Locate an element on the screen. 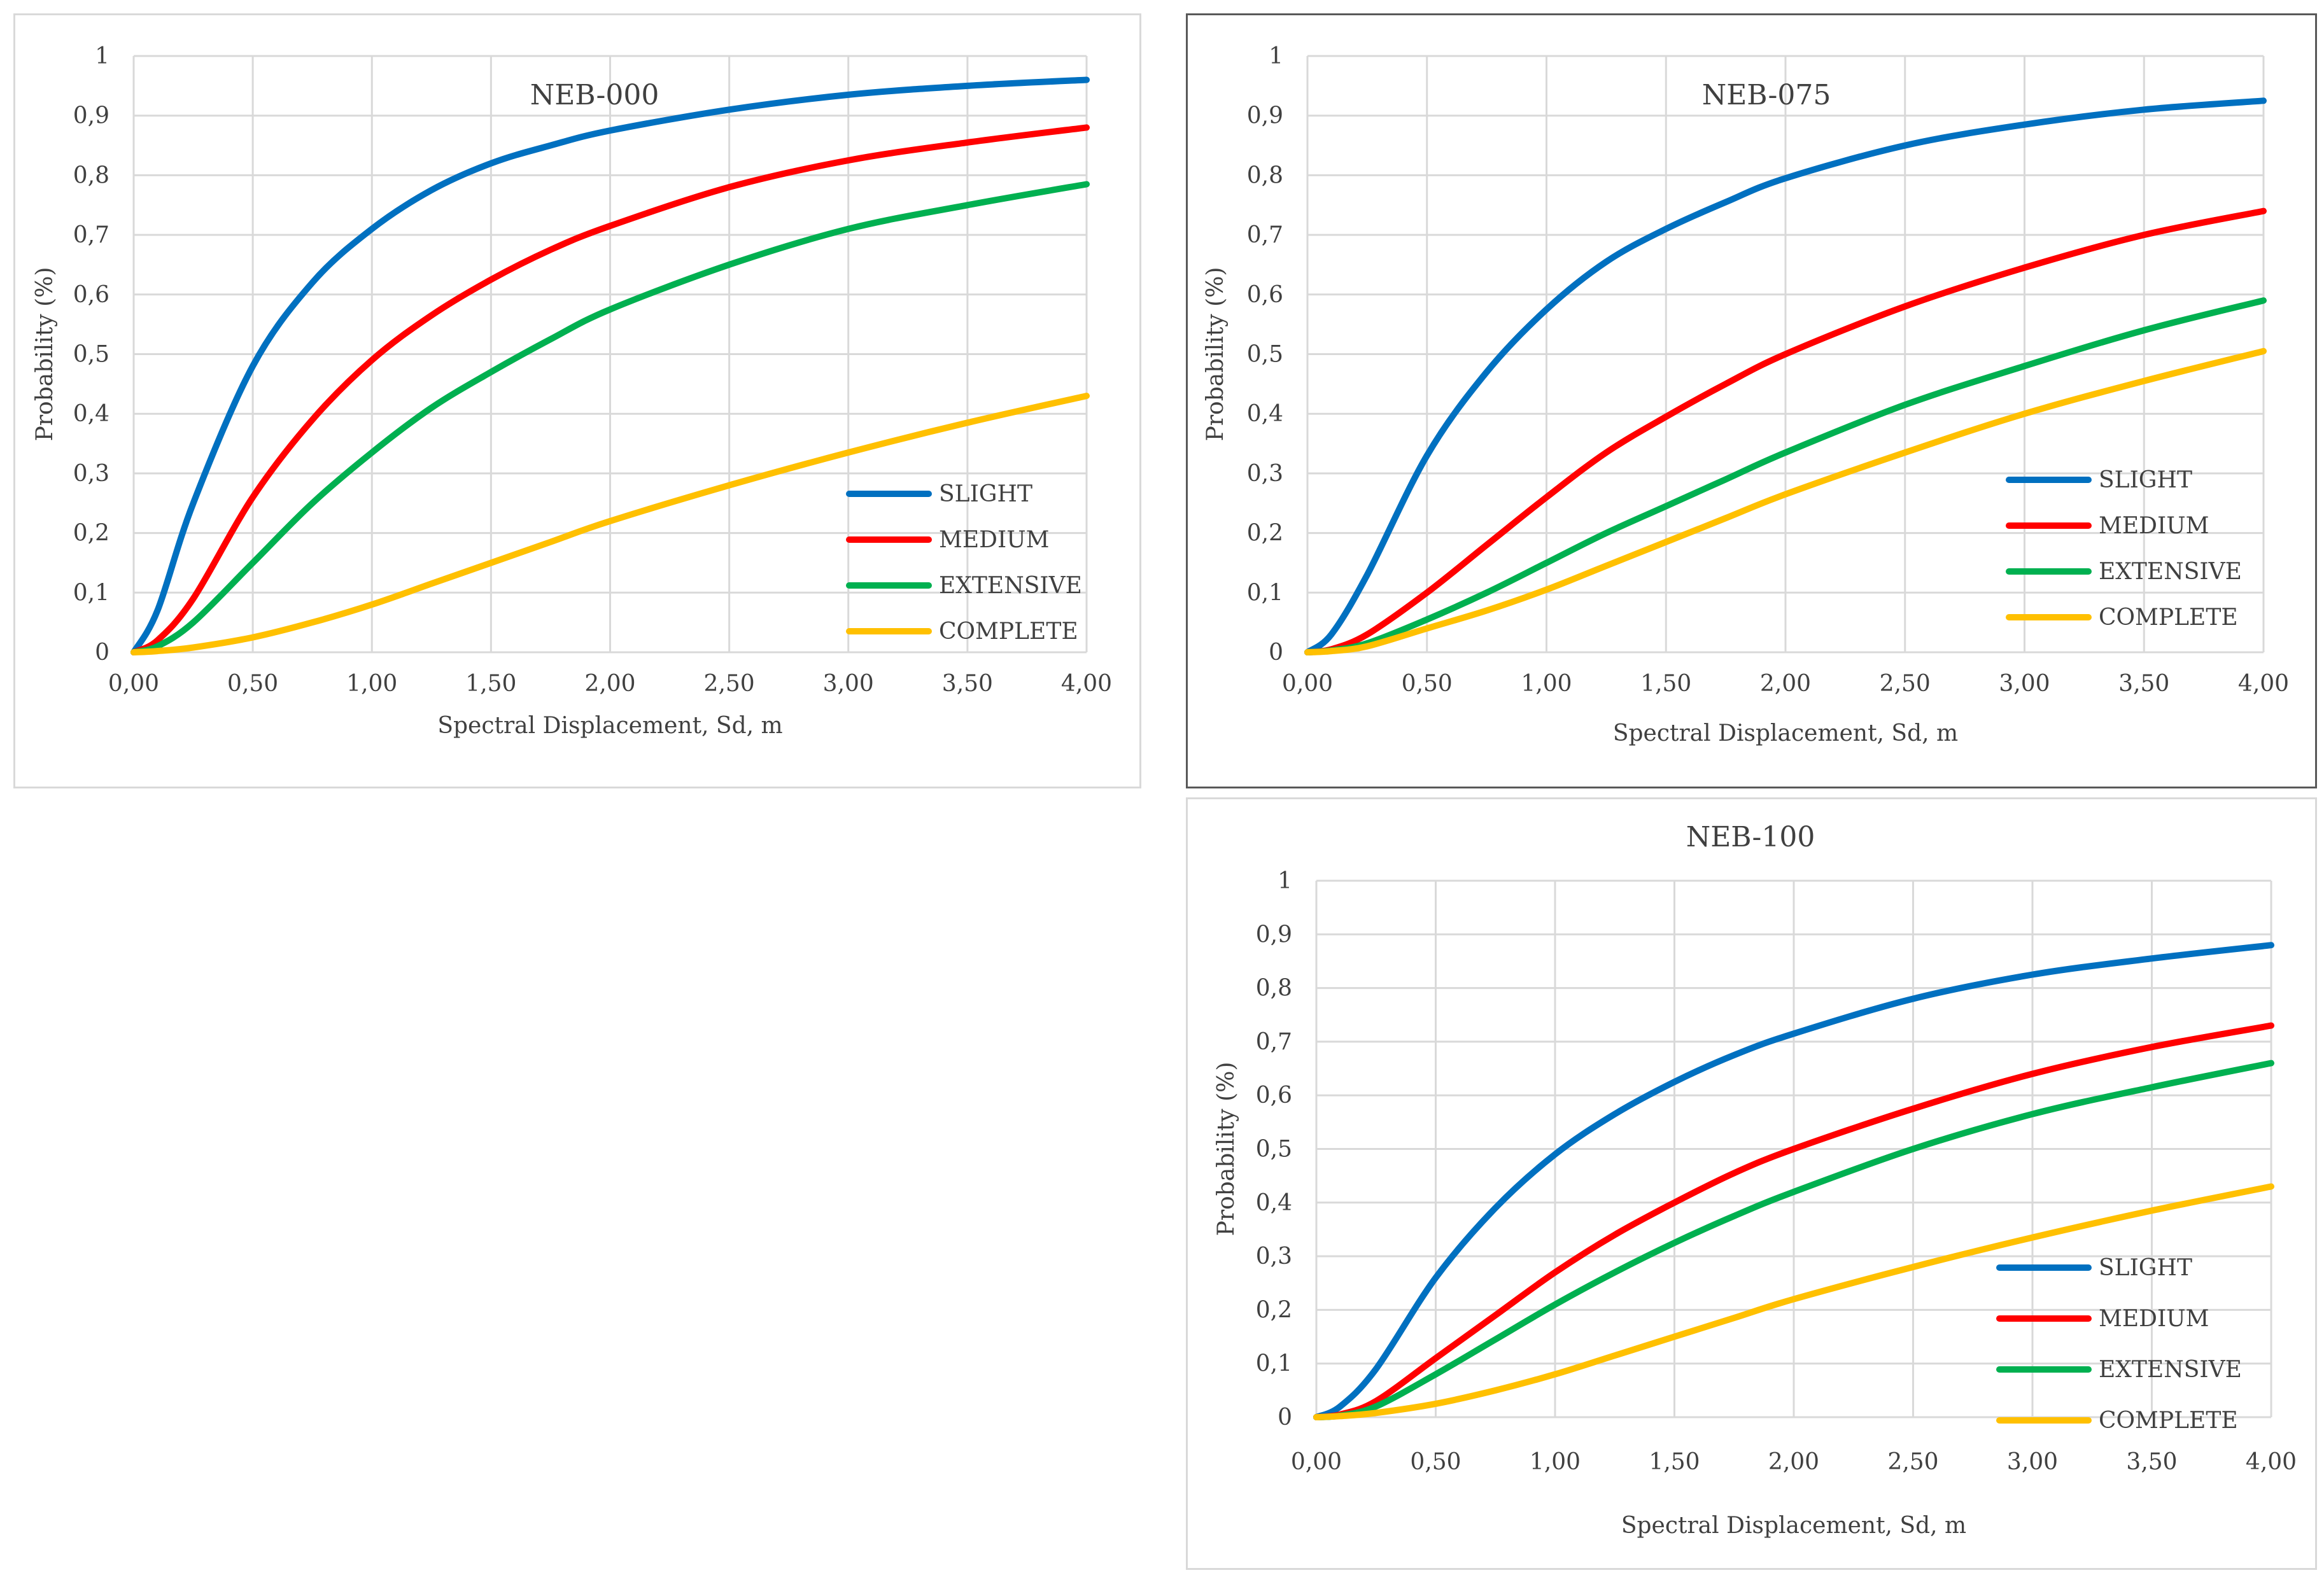  gridlines is located at coordinates (1794, 1148).